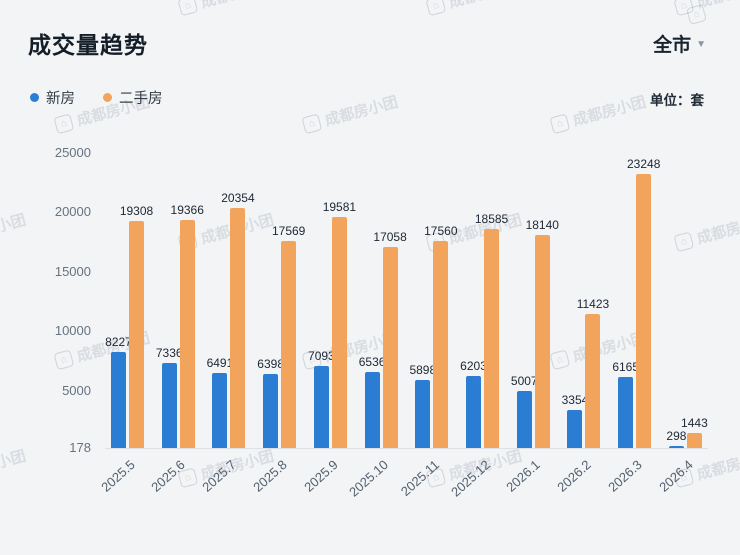  I want to click on x-tick-label: 2025.11, so click(419, 478).